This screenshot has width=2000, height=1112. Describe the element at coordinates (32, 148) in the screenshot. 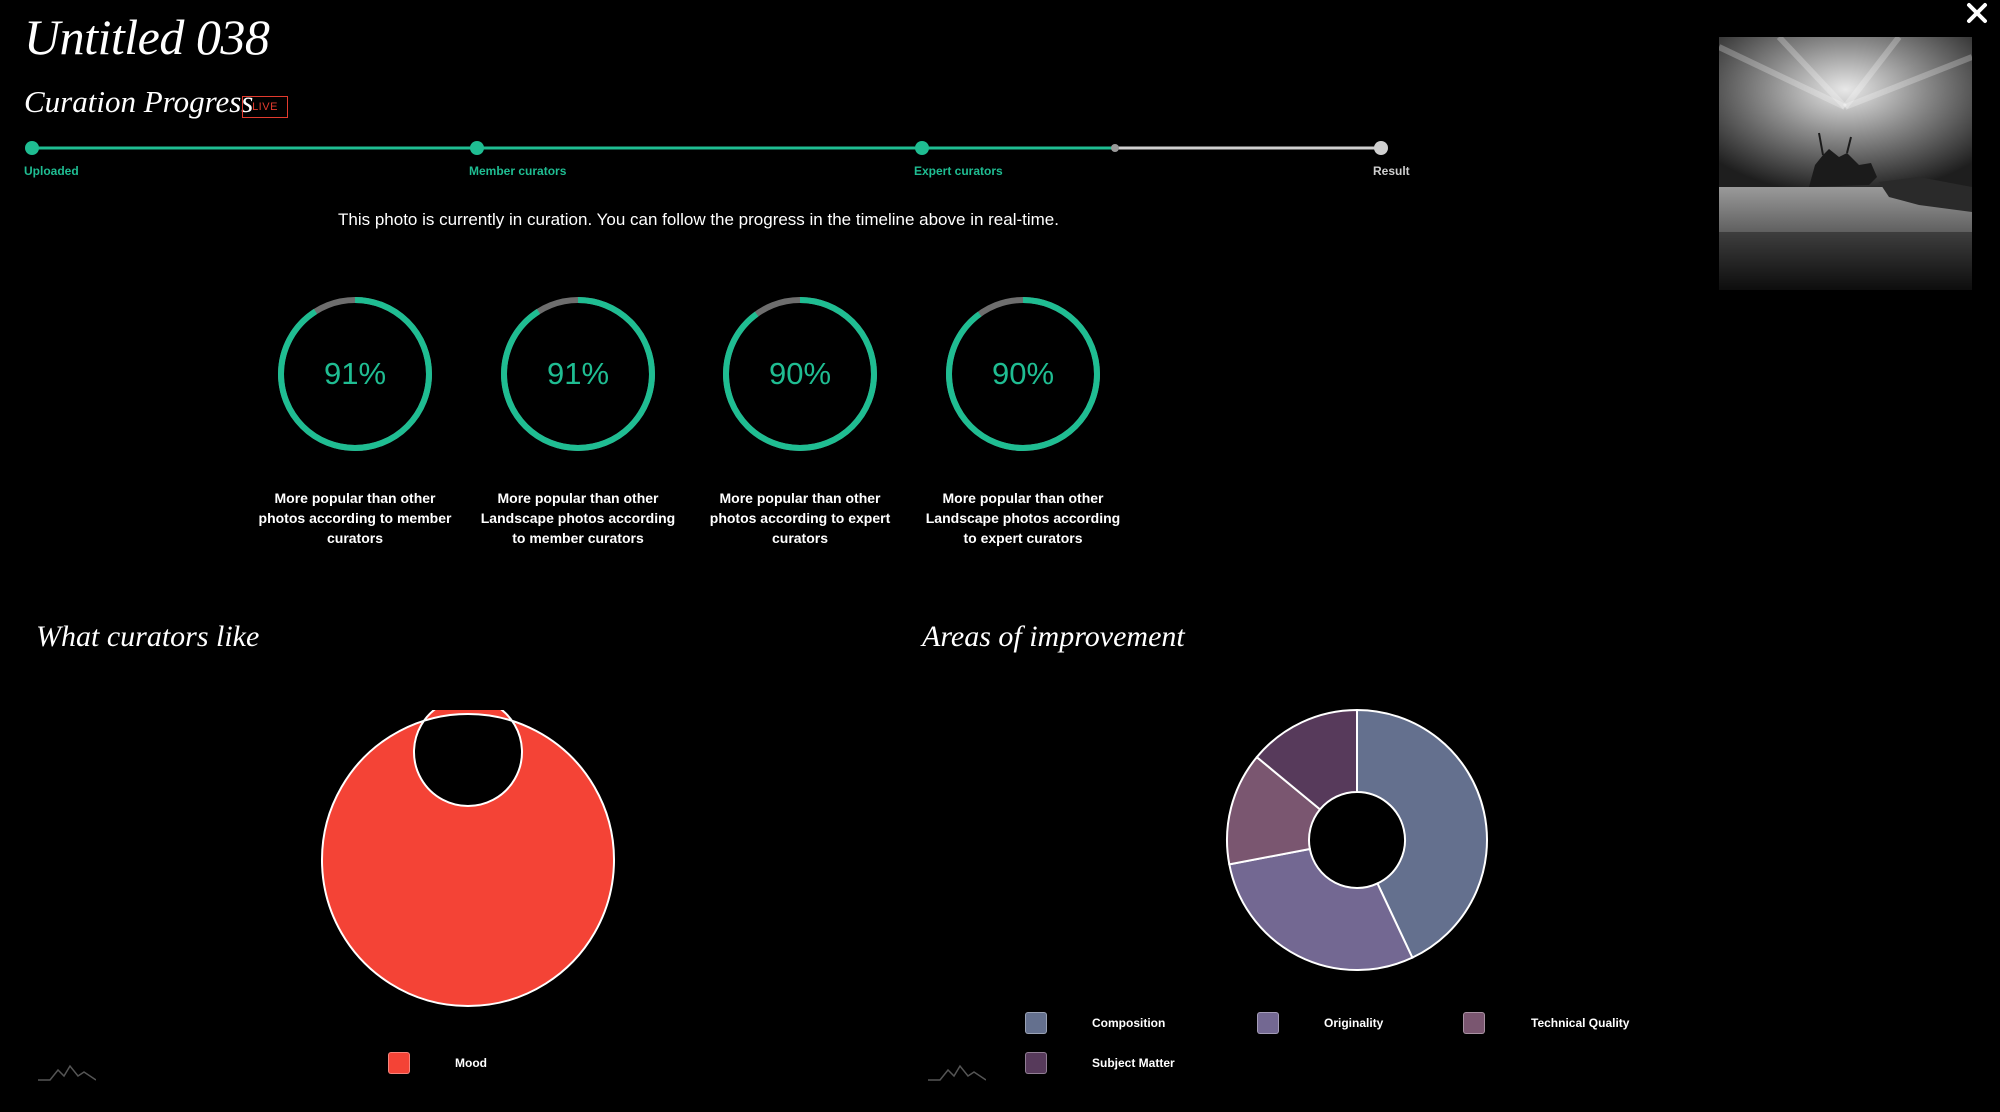

I see `timeline-node-uploaded` at that location.